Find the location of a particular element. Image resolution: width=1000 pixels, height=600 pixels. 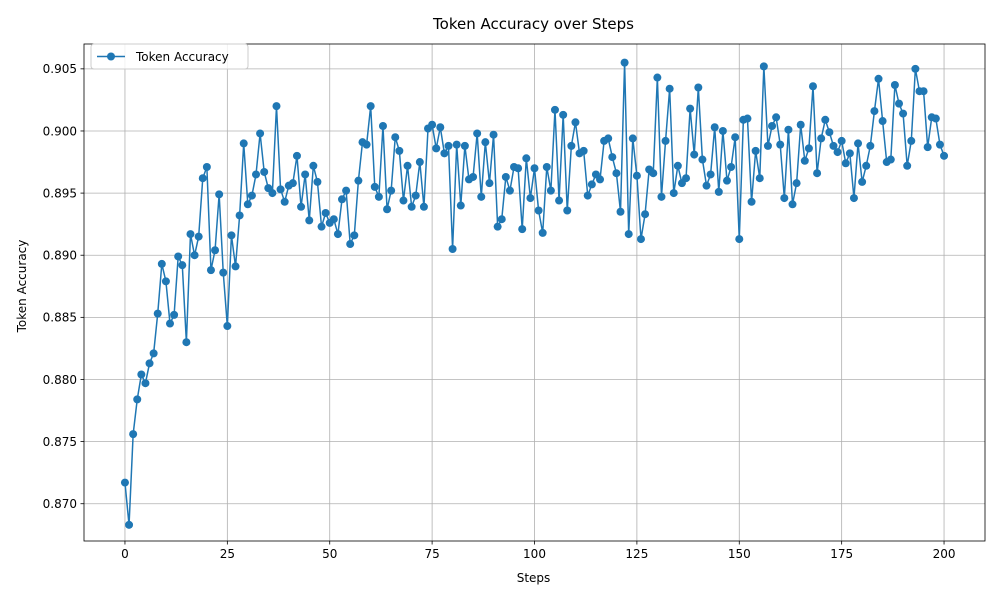

y-tick-label: 0.875 is located at coordinates (60, 442).